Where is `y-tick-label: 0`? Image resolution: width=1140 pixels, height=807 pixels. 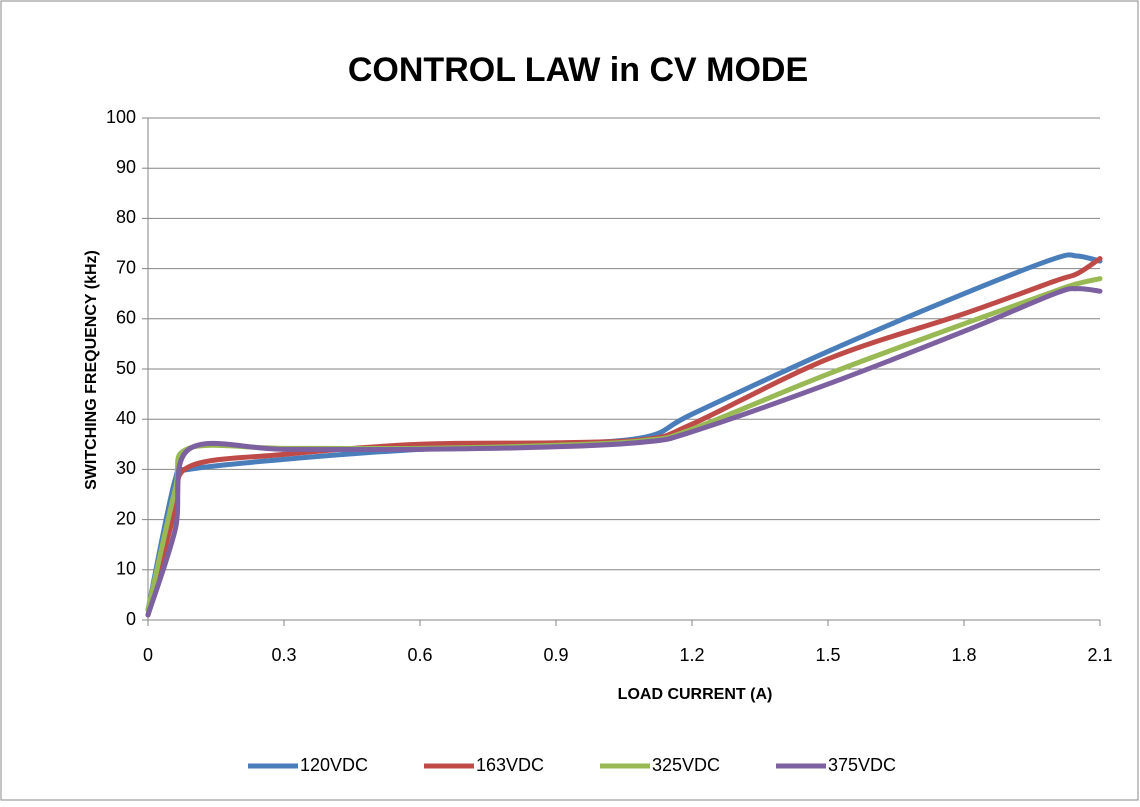
y-tick-label: 0 is located at coordinates (131, 619).